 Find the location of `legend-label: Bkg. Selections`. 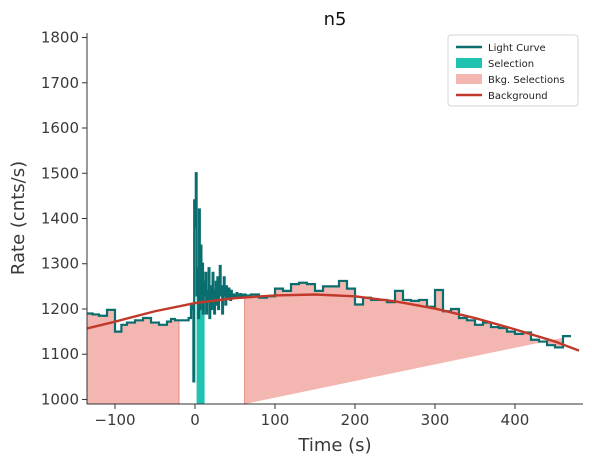

legend-label: Bkg. Selections is located at coordinates (526, 80).